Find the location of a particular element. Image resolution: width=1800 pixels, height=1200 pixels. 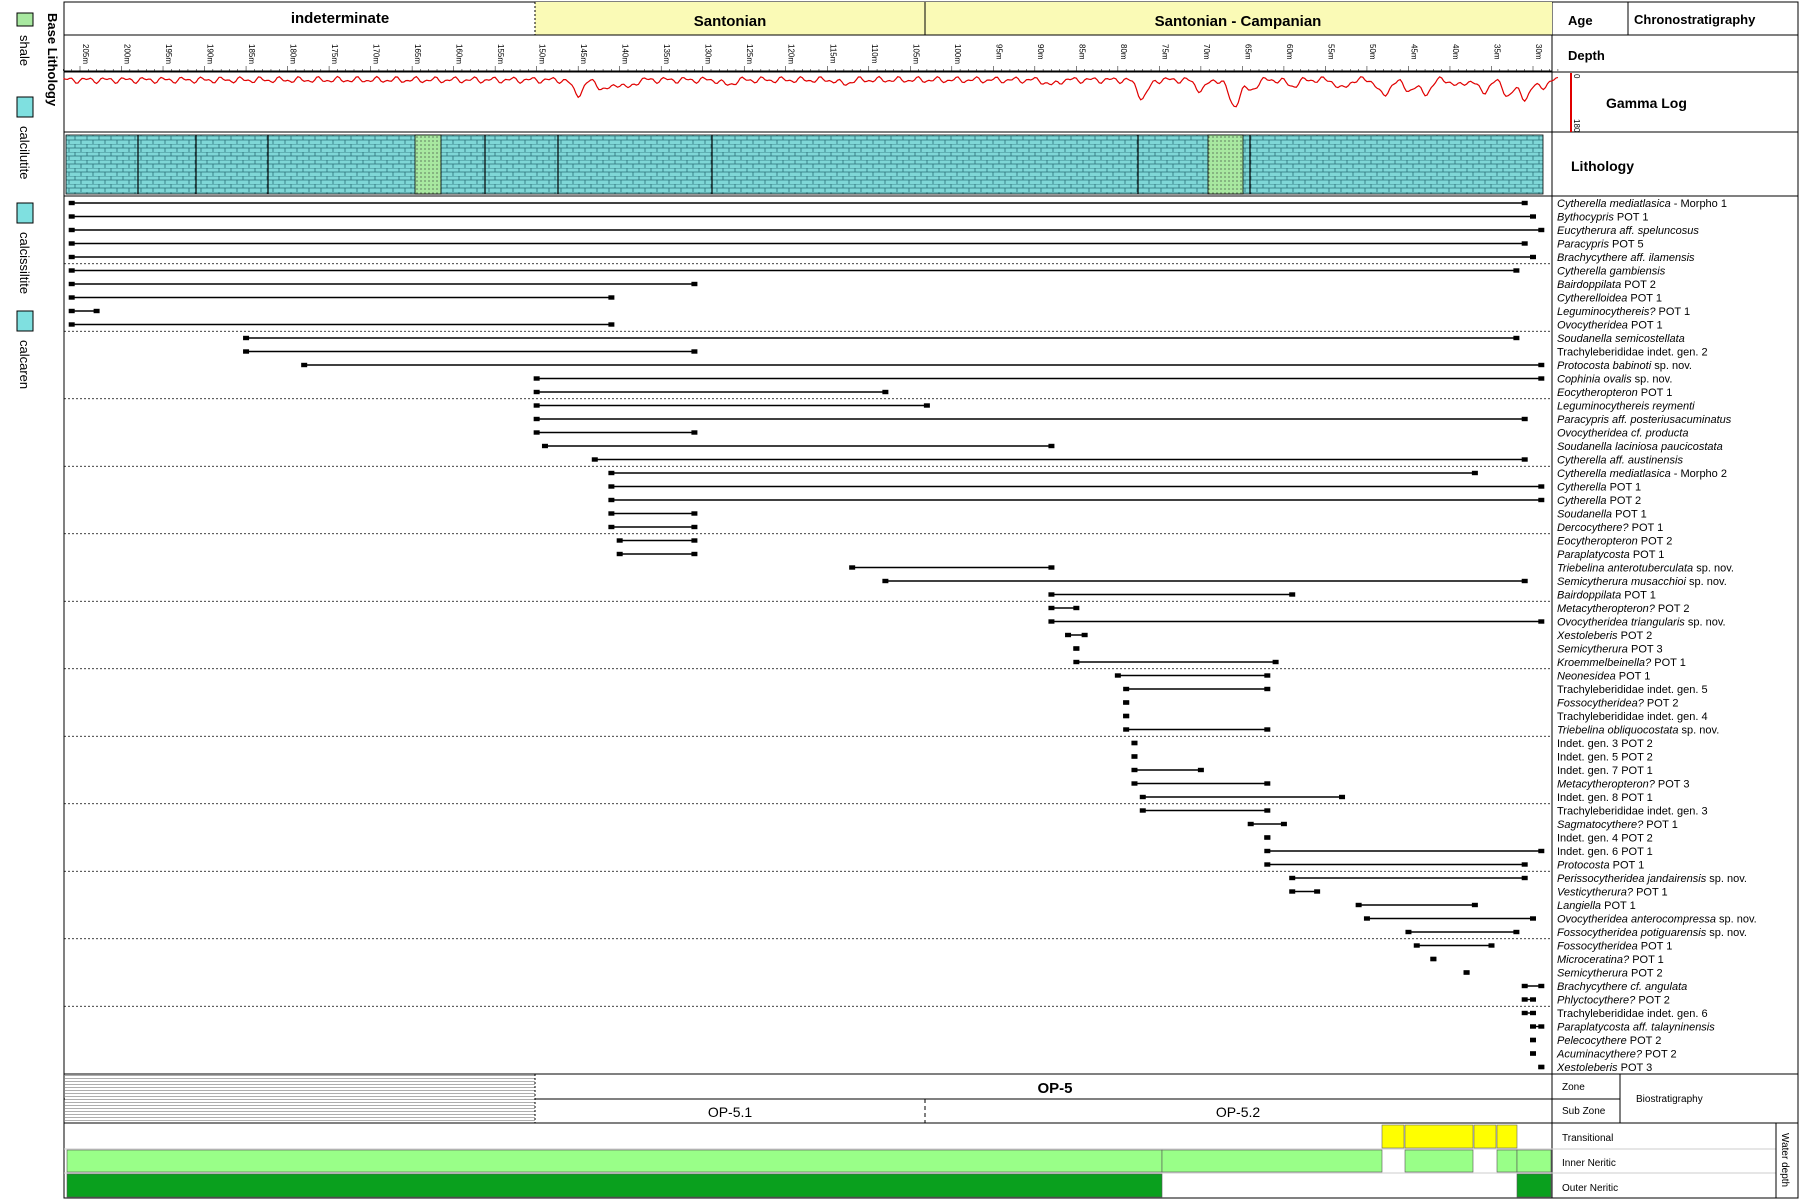

species-name: Soudanella semicostellata is located at coordinates (1621, 339).